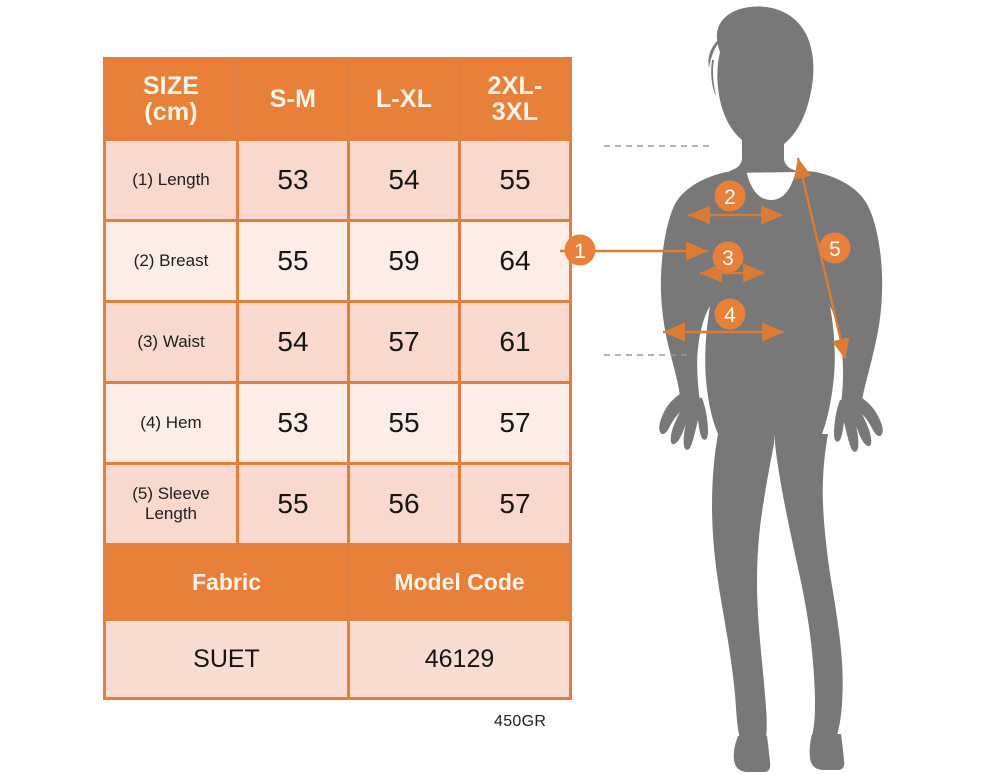 The height and width of the screenshot is (774, 1006). I want to click on measurement-marker-4: 4, so click(730, 314).